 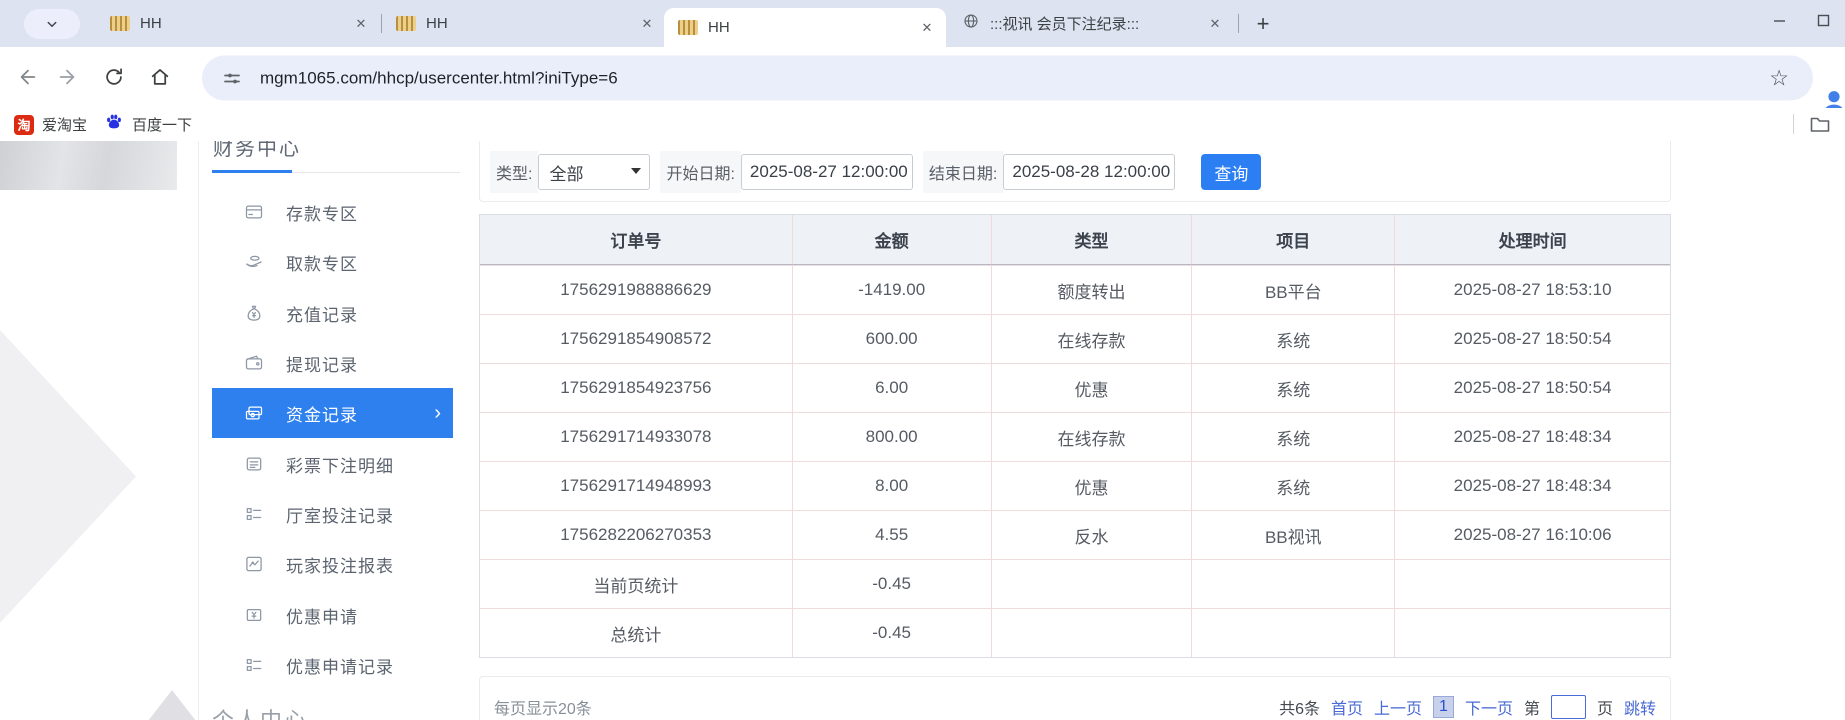 What do you see at coordinates (636, 485) in the screenshot?
I see `table-cell: 1756291714948993` at bounding box center [636, 485].